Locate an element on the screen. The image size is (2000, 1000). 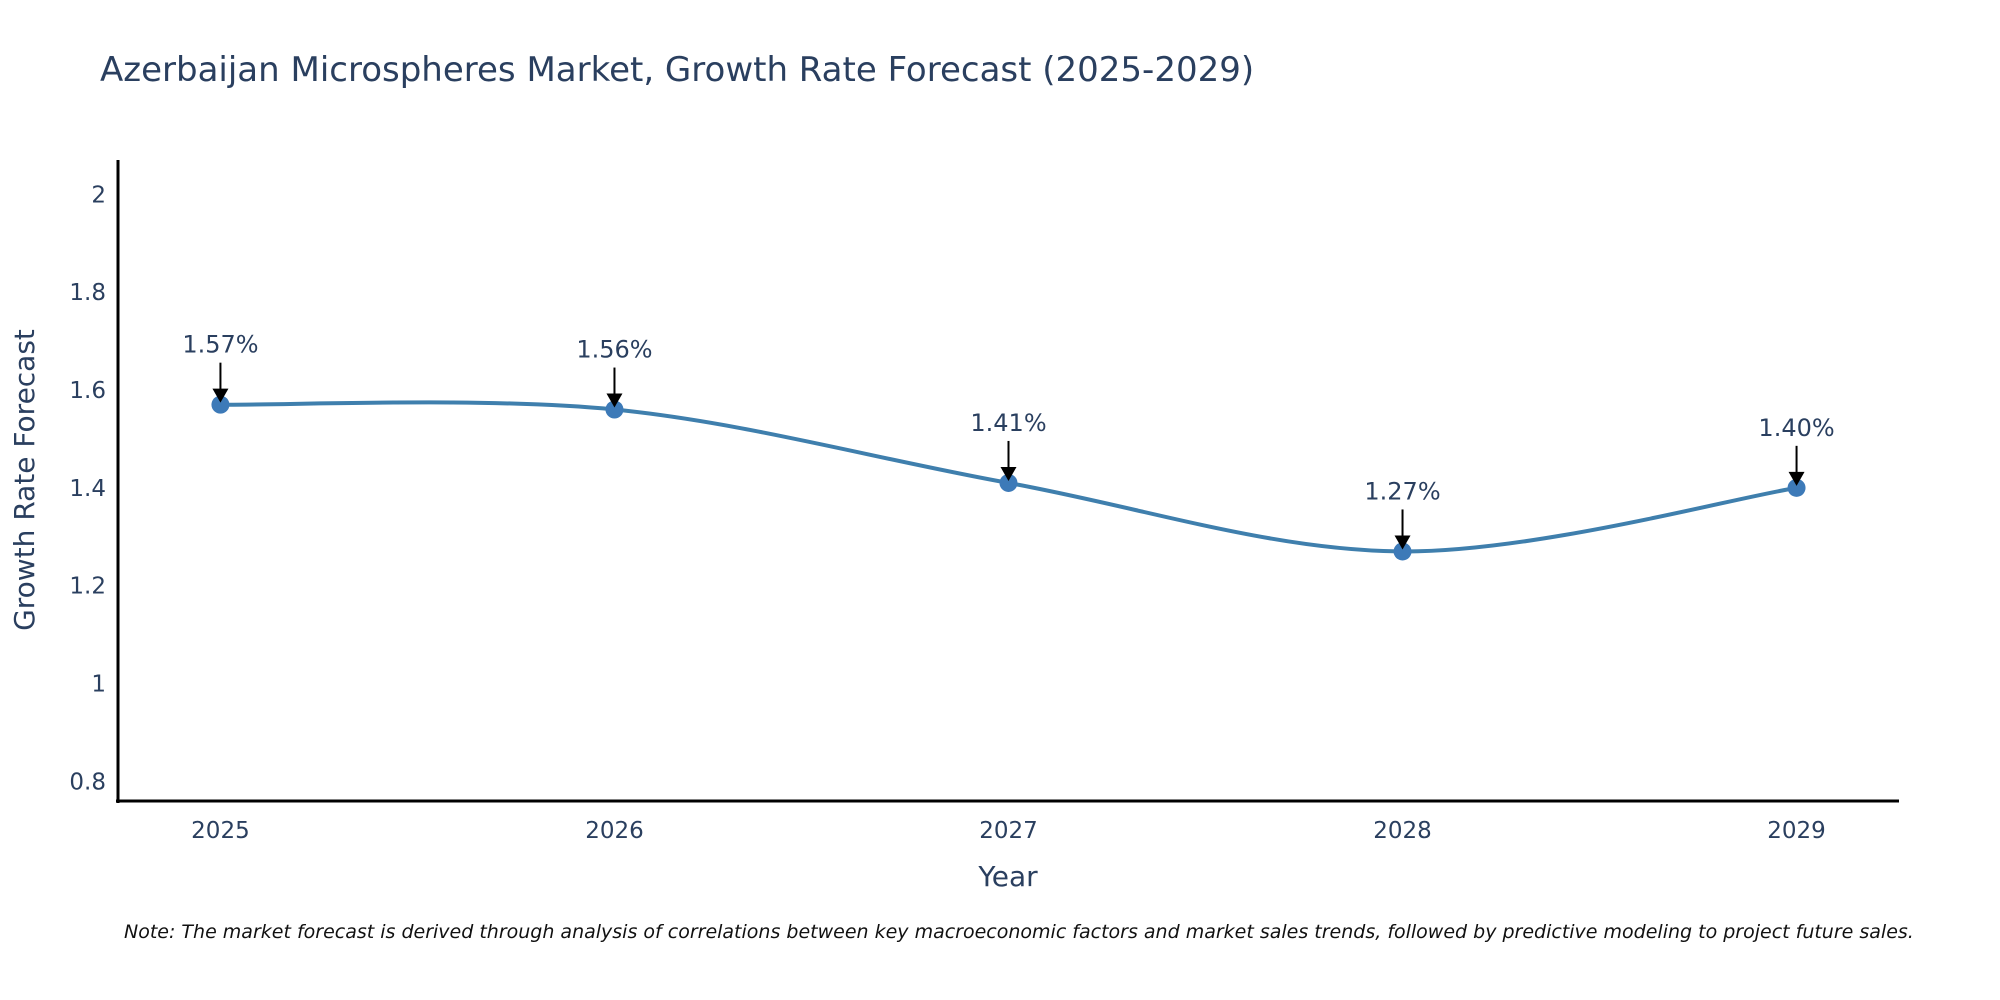
x-tick-label: 2029 is located at coordinates (1796, 831).